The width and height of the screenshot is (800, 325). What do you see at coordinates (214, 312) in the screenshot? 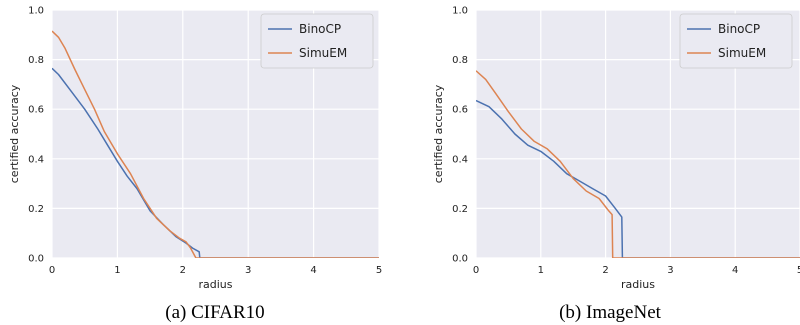
I see `caption-cifar10: (a) CIFAR10` at bounding box center [214, 312].